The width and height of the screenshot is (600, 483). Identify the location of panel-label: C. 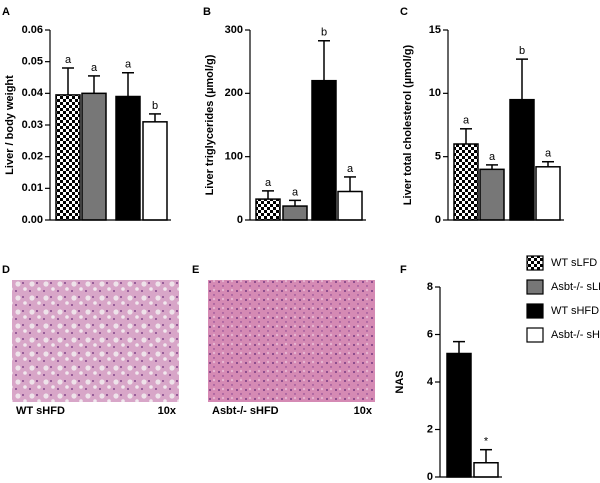
(404, 12).